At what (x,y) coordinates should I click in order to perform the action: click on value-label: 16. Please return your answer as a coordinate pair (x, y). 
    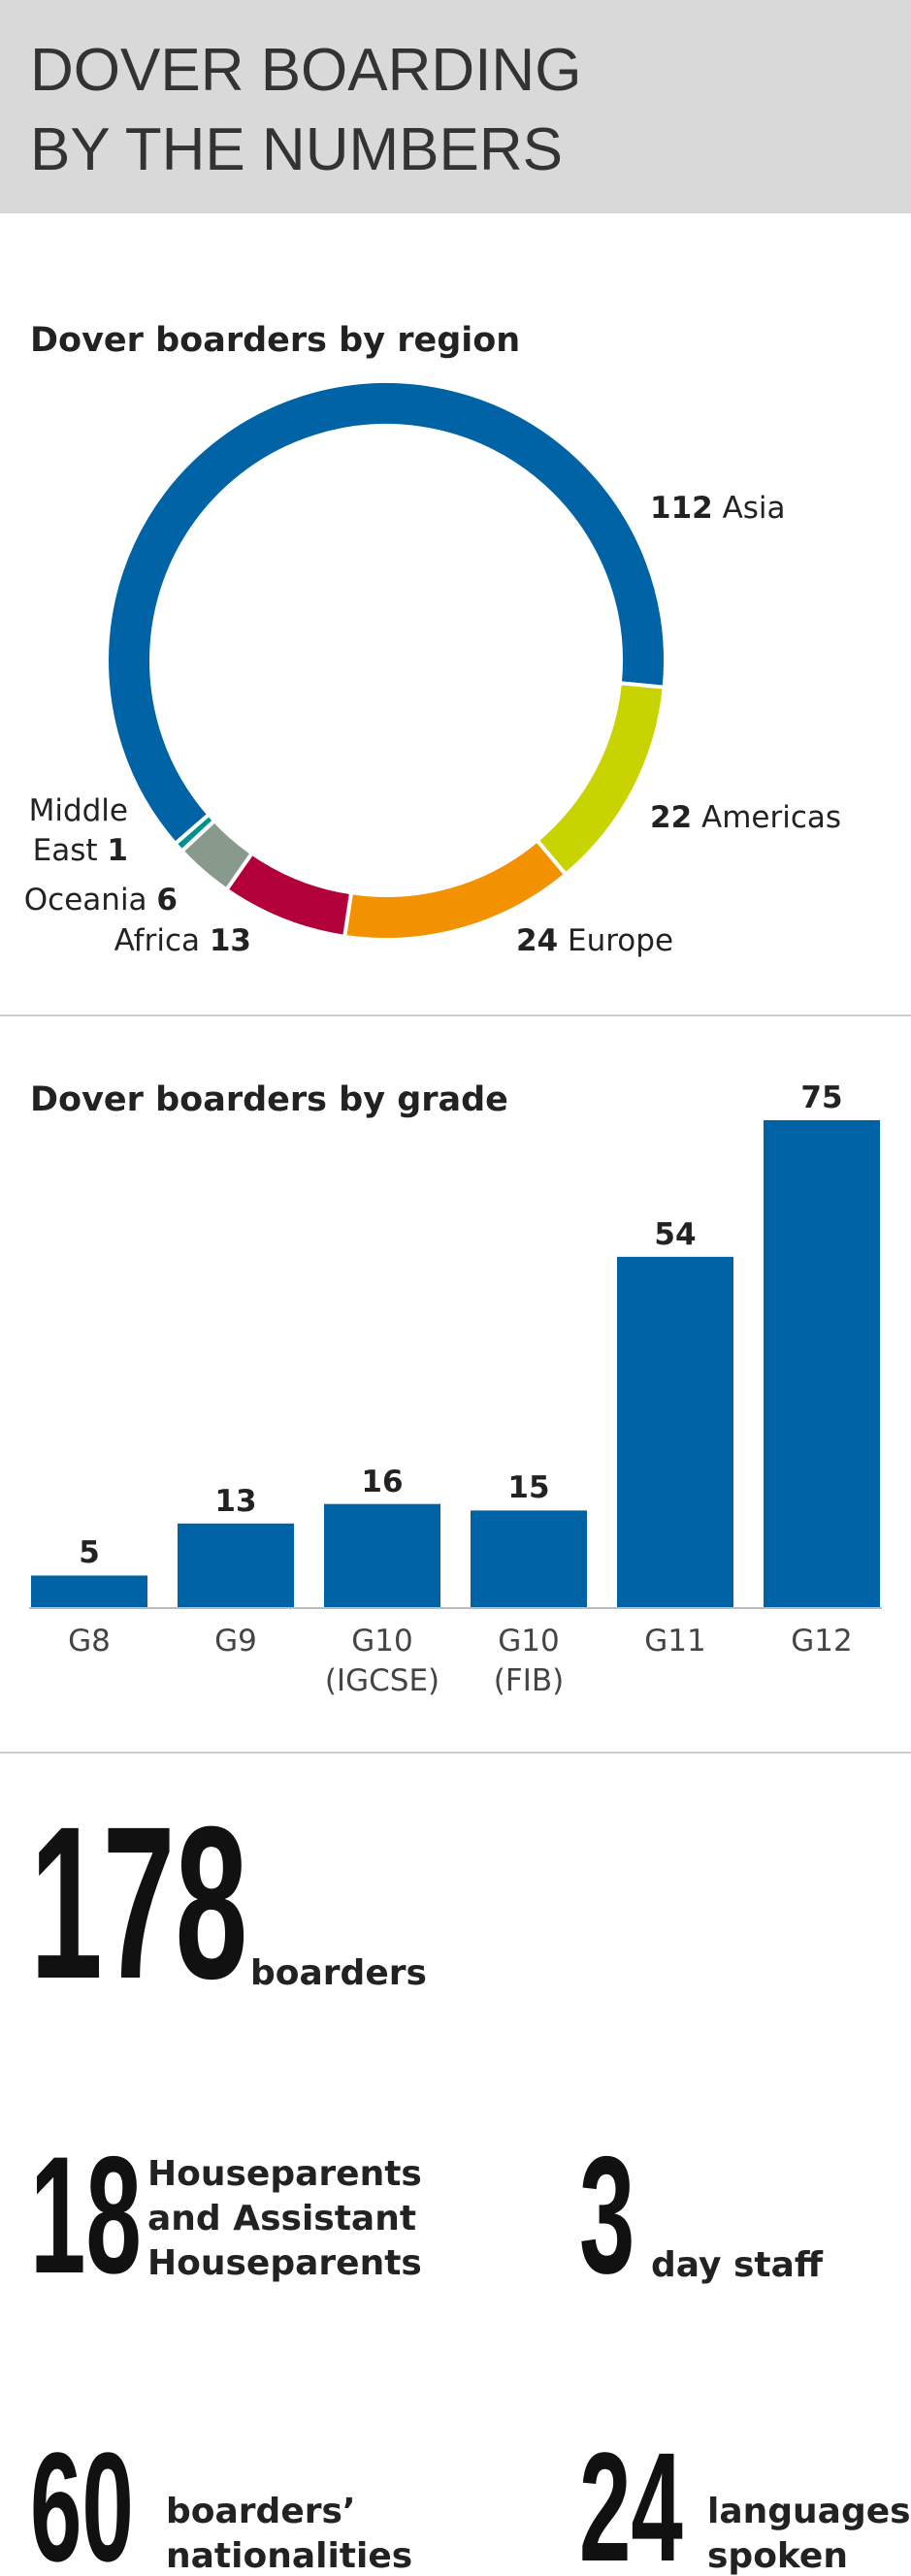
    Looking at the image, I should click on (382, 1481).